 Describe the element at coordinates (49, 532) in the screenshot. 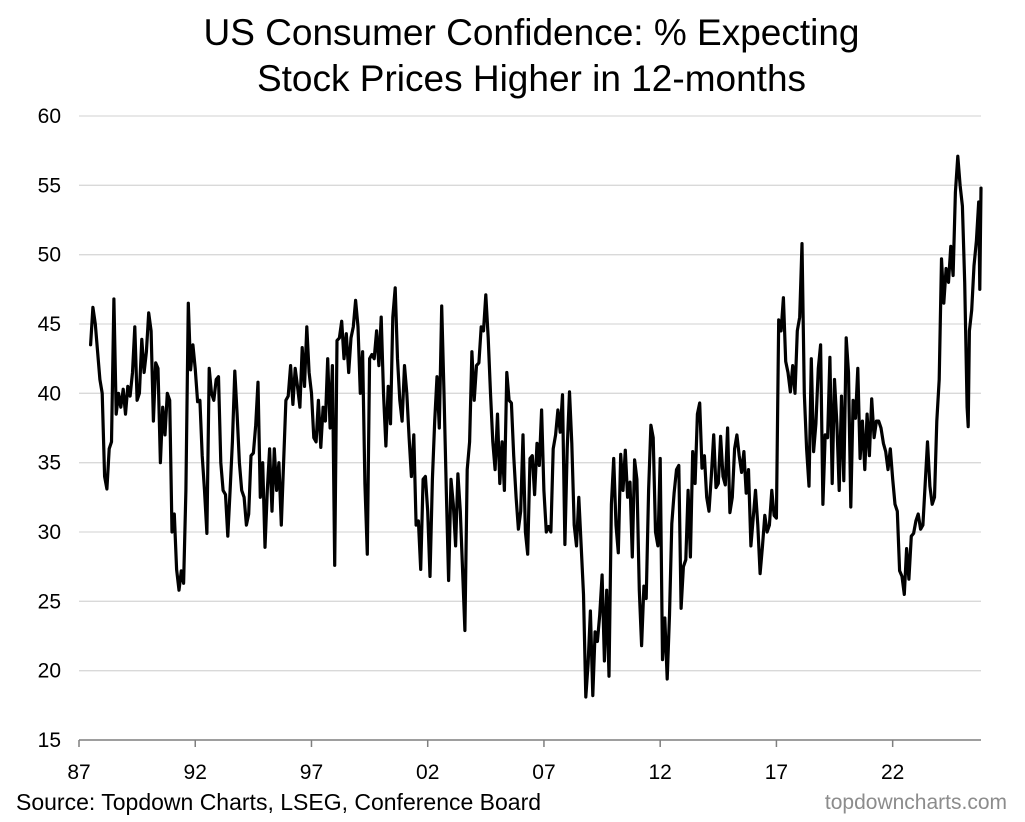

I see `y-tick-label: 30` at that location.